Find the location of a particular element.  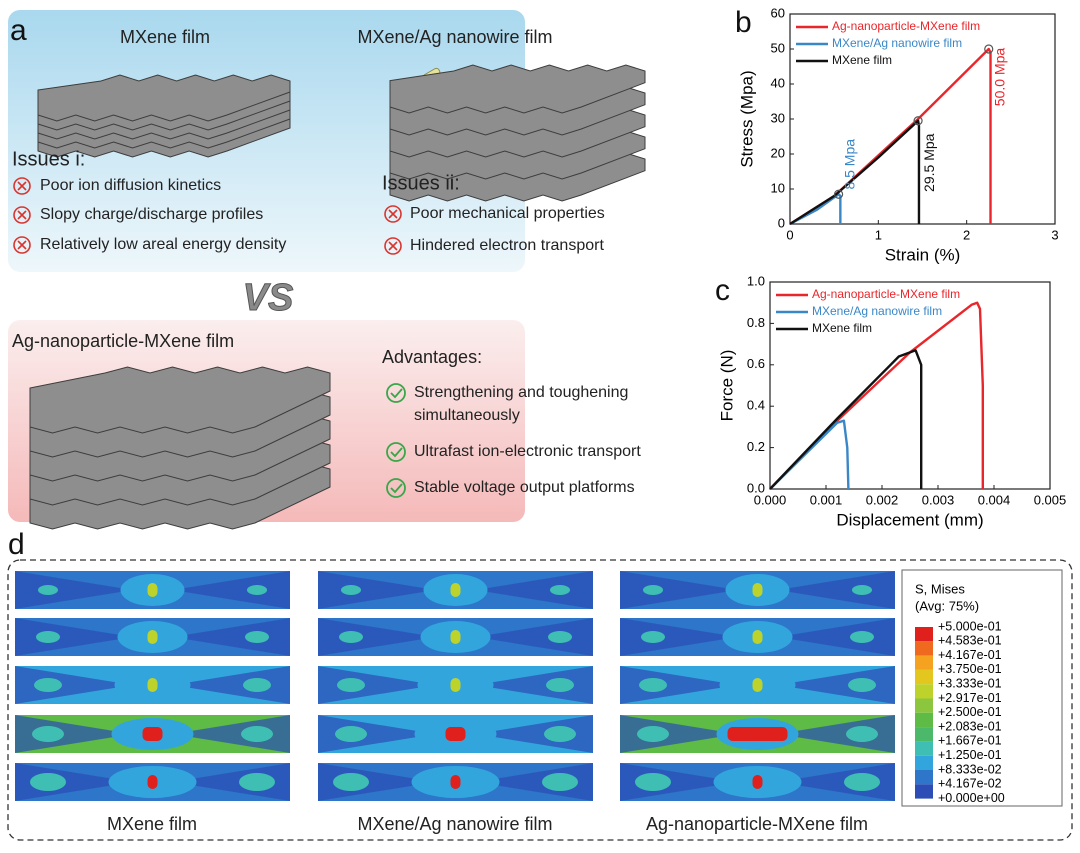

panel-label: a is located at coordinates (18, 30).